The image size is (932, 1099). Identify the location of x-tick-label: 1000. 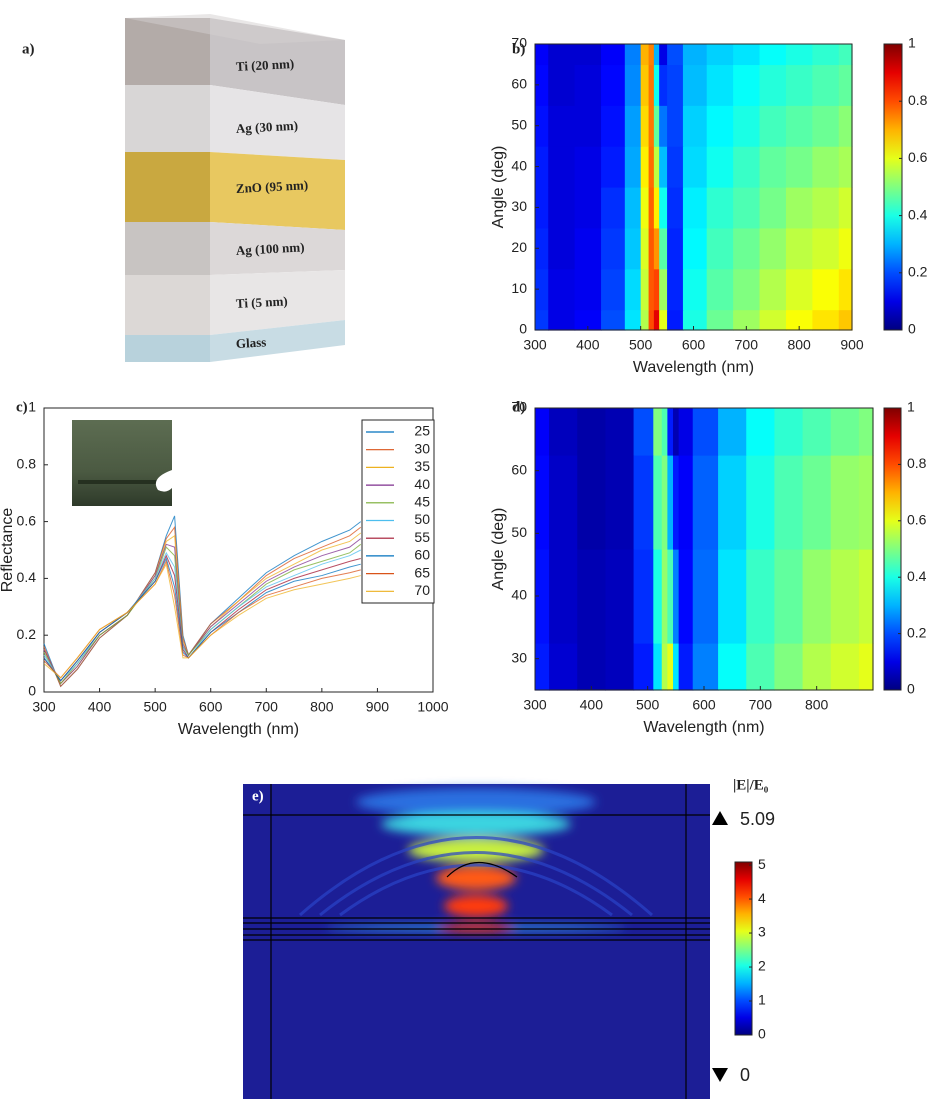
(432, 707).